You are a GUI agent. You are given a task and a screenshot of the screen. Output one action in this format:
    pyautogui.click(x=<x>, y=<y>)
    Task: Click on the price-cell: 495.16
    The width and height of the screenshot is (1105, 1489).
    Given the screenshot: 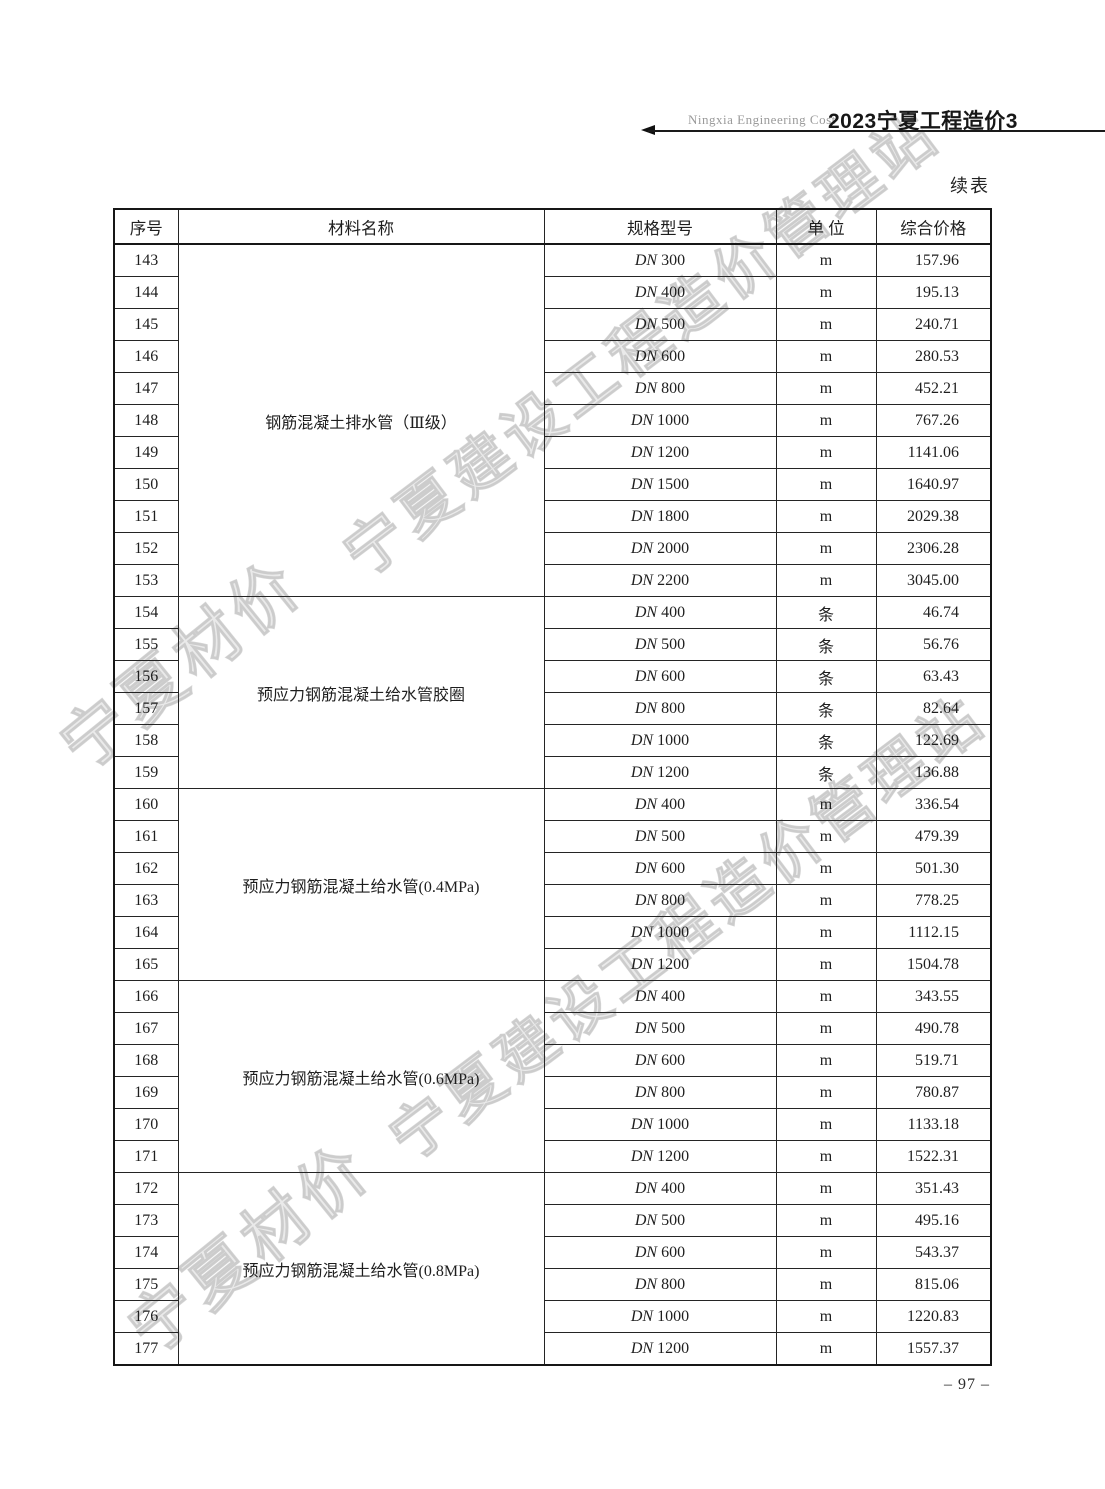 What is the action you would take?
    pyautogui.click(x=933, y=1220)
    